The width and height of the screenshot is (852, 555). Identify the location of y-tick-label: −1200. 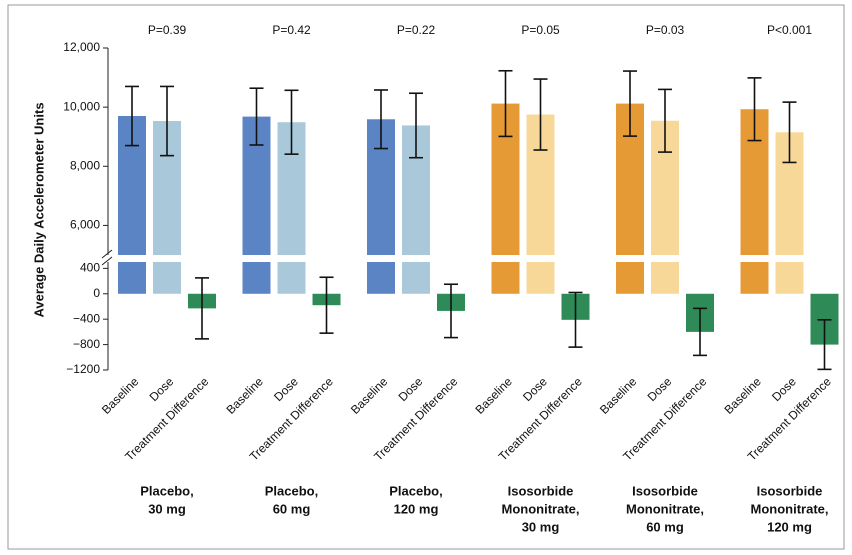
(83, 369).